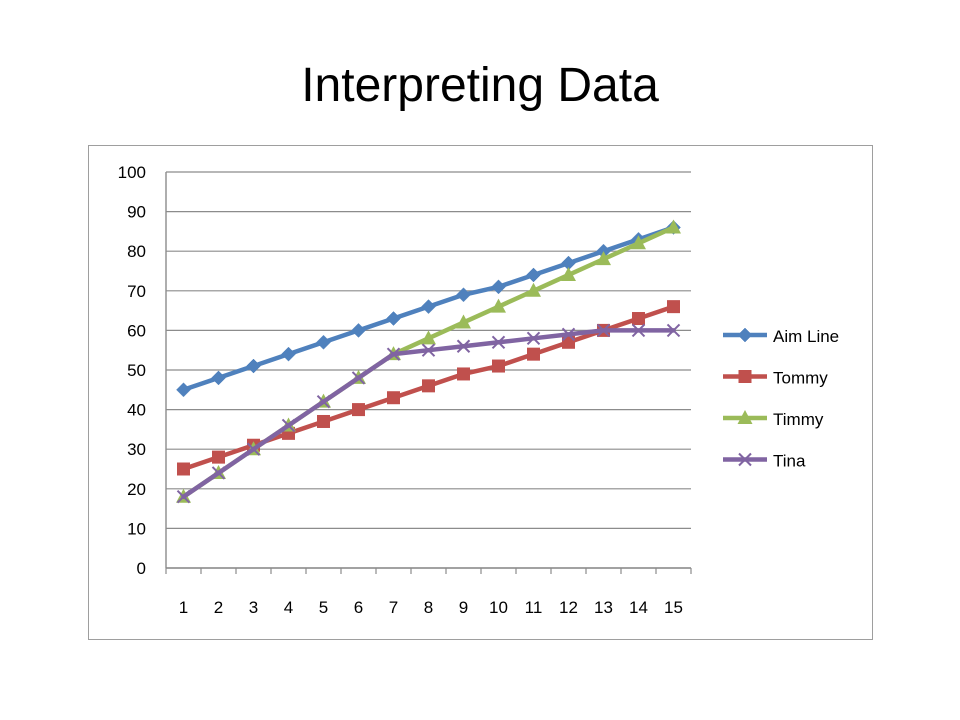 The width and height of the screenshot is (960, 720). I want to click on legend-item-tommy: Tommy, so click(775, 378).